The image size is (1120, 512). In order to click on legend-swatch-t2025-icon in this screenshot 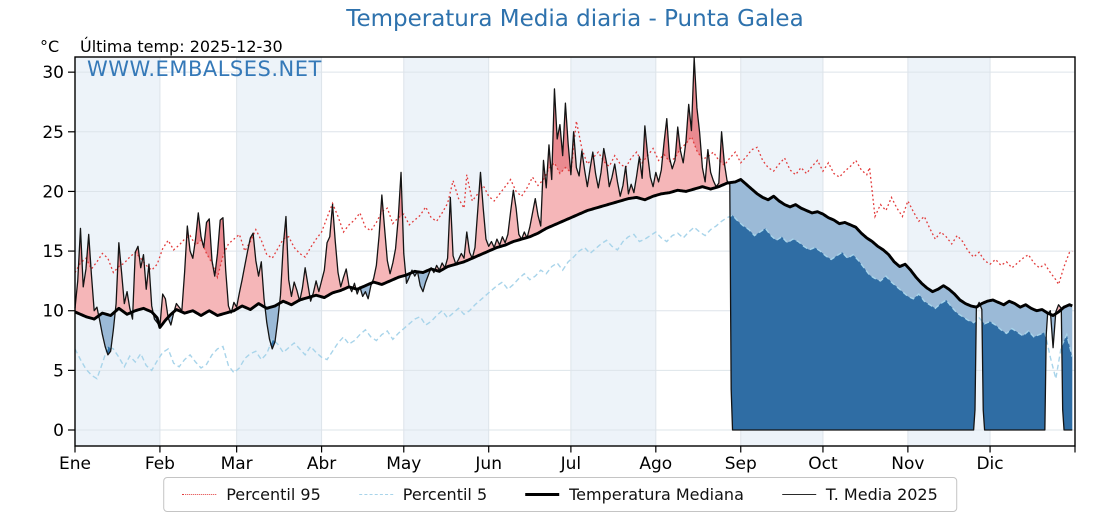, I will do `click(798, 494)`.